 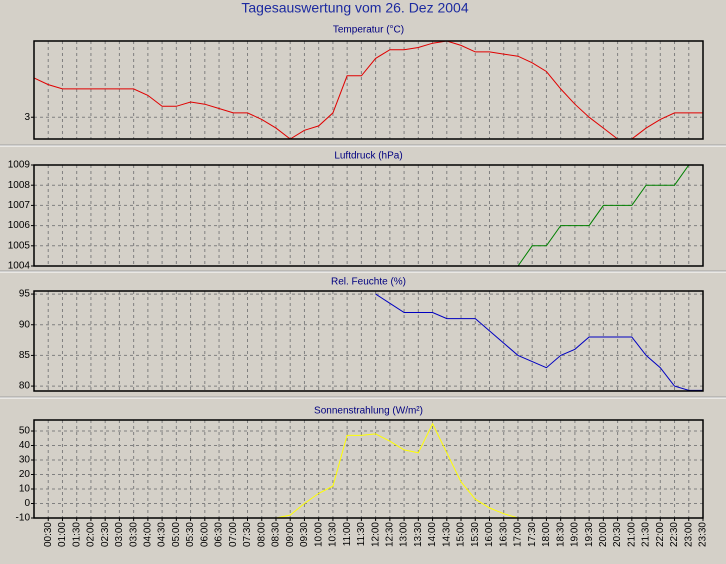 I want to click on y-tick-label: 40, so click(x=25, y=445).